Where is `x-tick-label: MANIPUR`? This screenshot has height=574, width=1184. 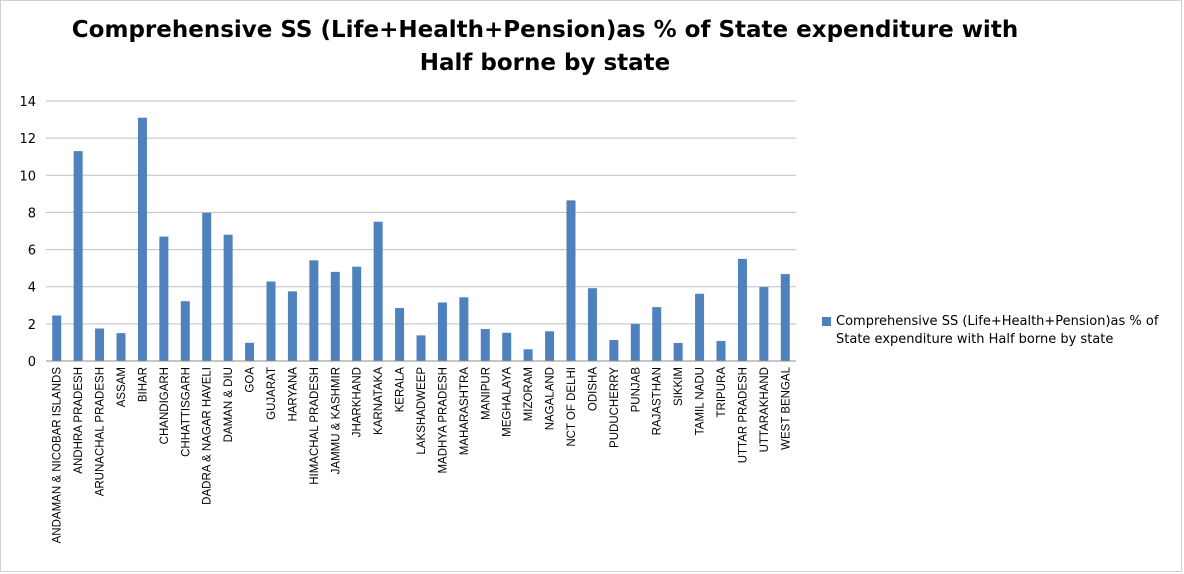
x-tick-label: MANIPUR is located at coordinates (486, 393).